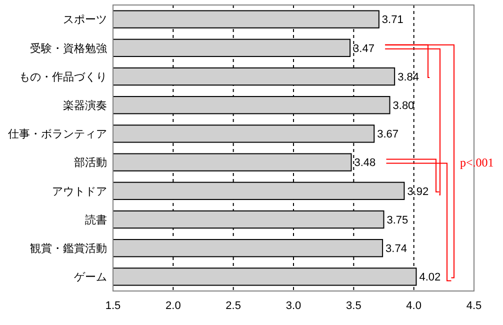  I want to click on x-tick-label: 4.5, so click(474, 306).